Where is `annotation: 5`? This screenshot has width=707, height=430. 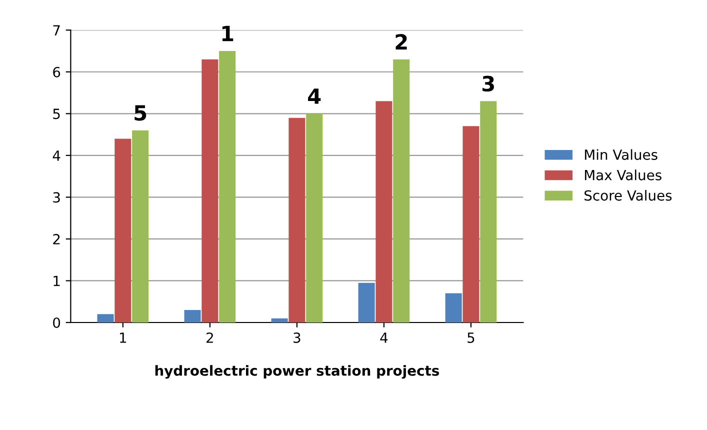
annotation: 5 is located at coordinates (140, 113).